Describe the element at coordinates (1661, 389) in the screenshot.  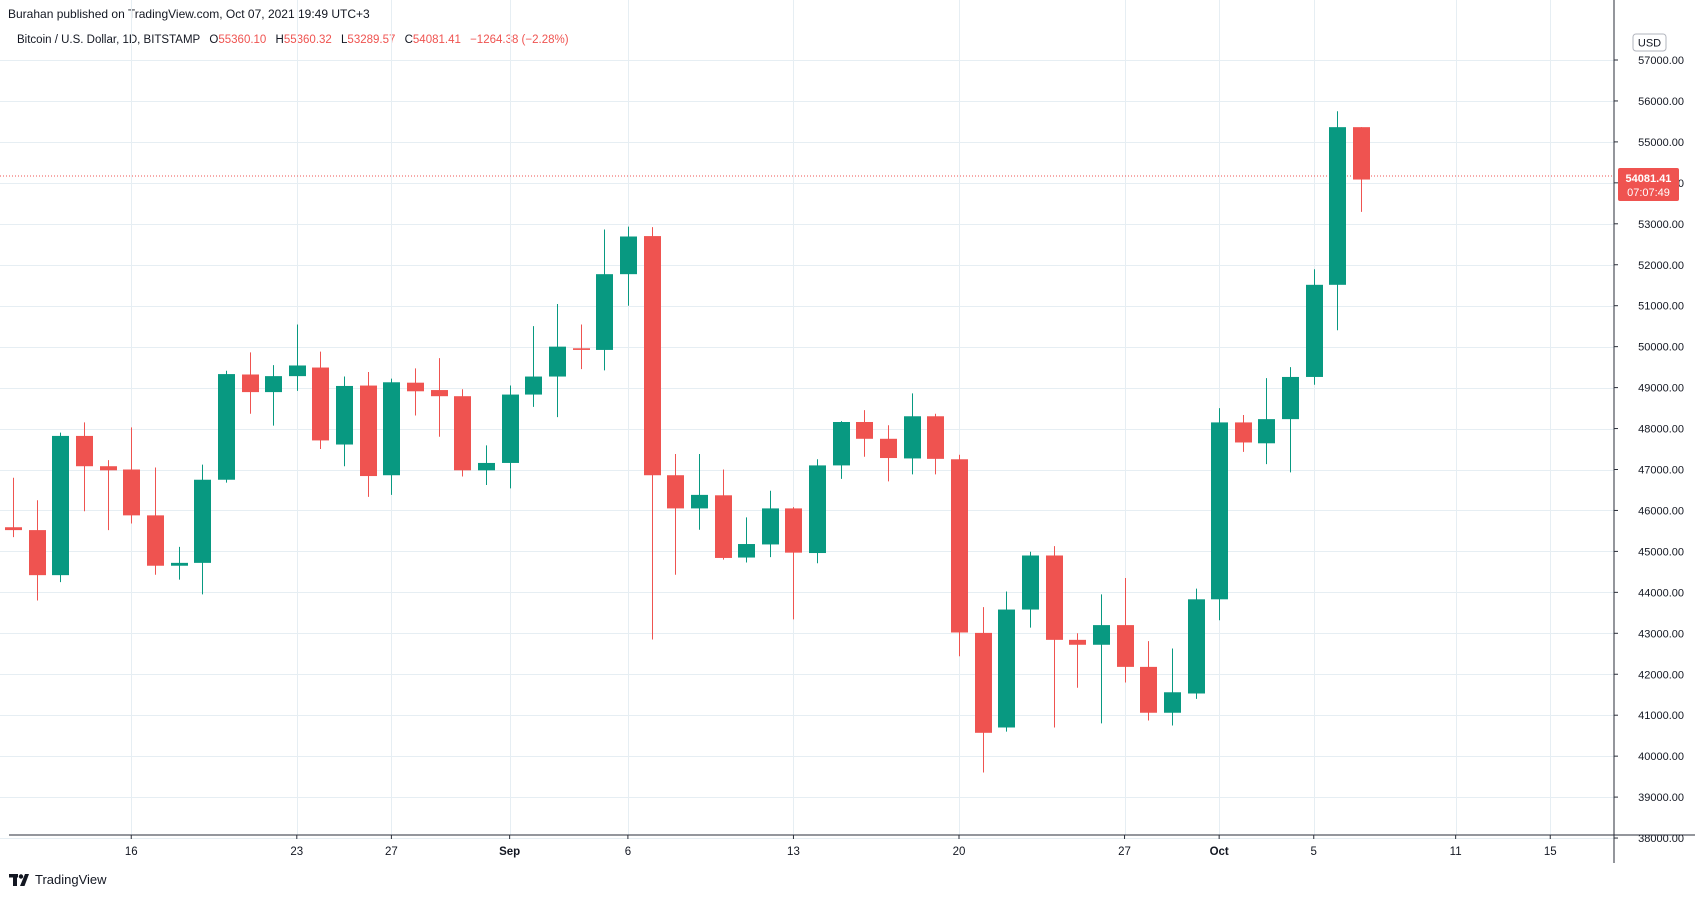
I see `price-tick-label: 49000.00` at that location.